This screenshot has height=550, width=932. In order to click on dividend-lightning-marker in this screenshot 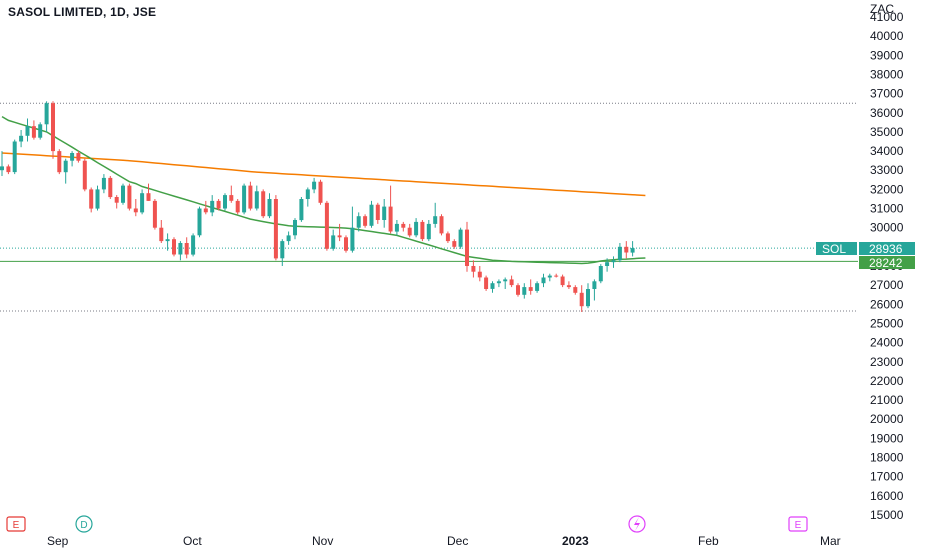, I will do `click(637, 524)`.